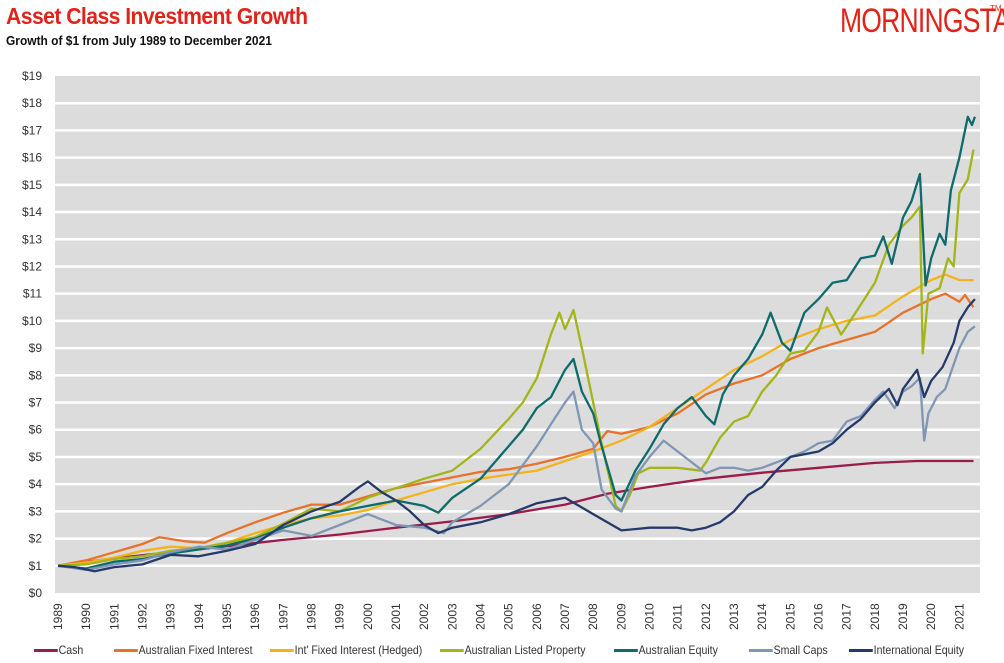 This screenshot has width=1004, height=663. I want to click on legend-item: Cash, so click(58, 650).